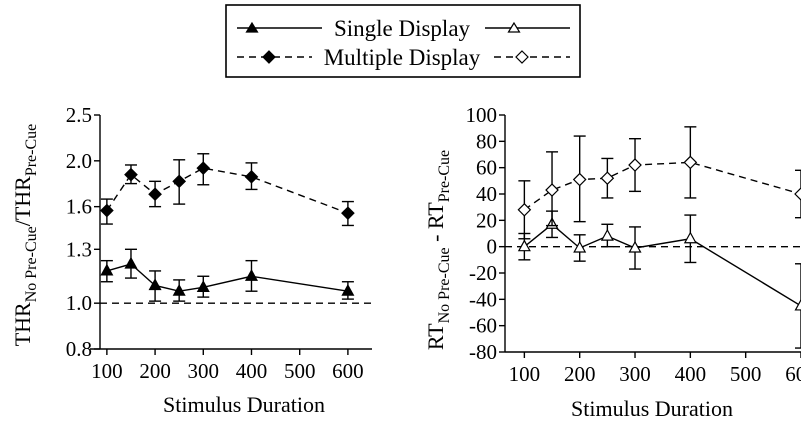  What do you see at coordinates (635, 374) in the screenshot?
I see `chart-right-xtick-label: 300` at bounding box center [635, 374].